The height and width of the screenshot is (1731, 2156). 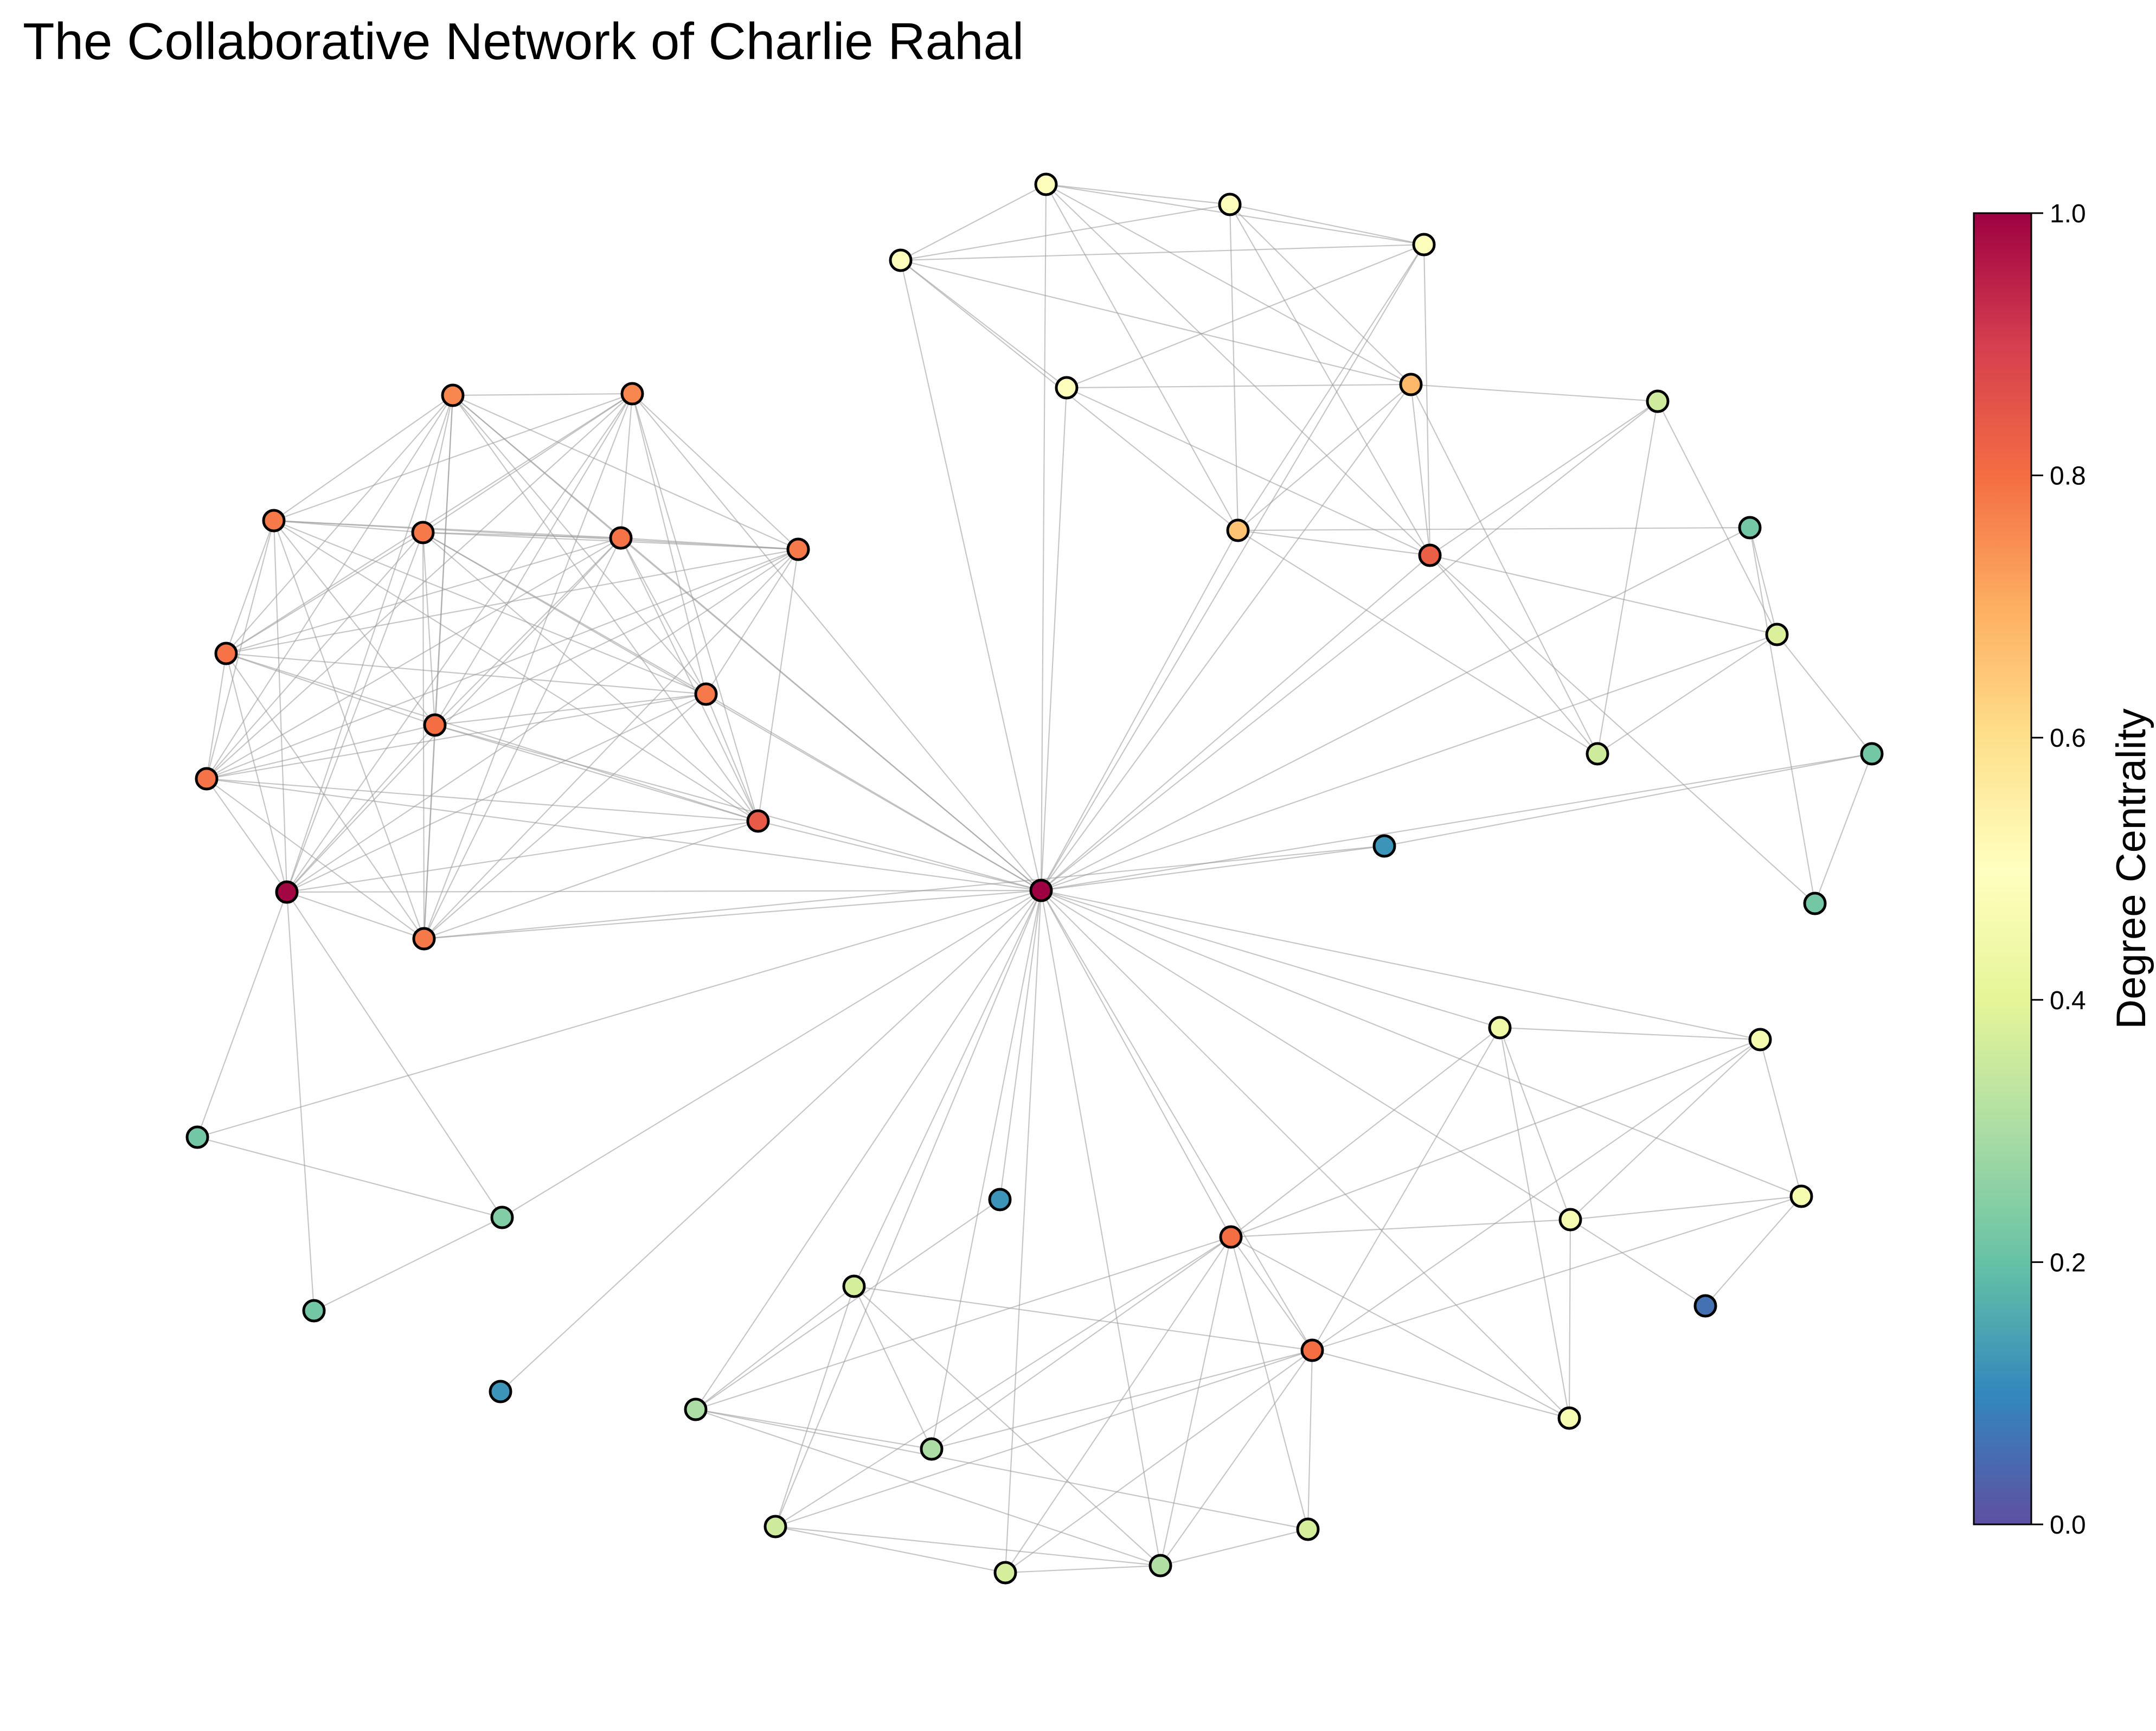 I want to click on edge-a5-a12, so click(x=414, y=658).